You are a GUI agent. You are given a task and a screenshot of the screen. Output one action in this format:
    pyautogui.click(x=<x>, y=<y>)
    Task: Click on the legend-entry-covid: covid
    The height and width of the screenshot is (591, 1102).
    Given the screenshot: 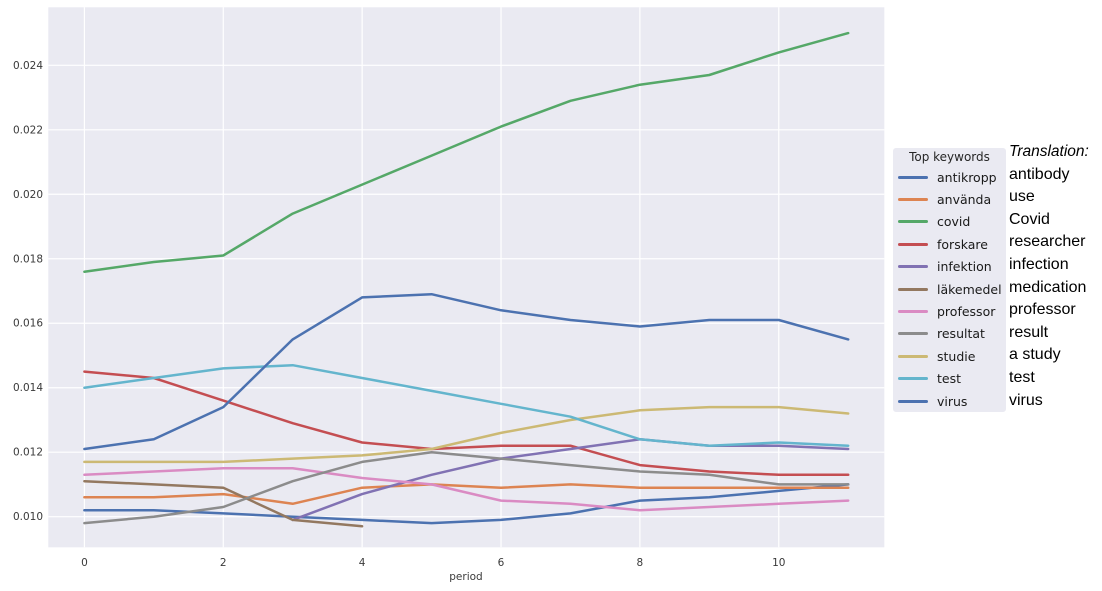 What is the action you would take?
    pyautogui.click(x=949, y=222)
    